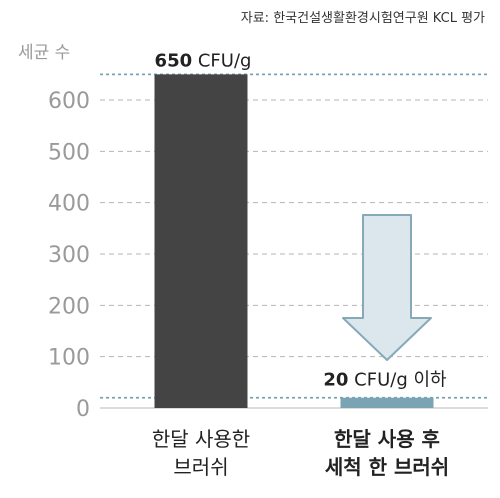 This screenshot has height=498, width=500. What do you see at coordinates (69, 358) in the screenshot?
I see `y-tick-label: 100` at bounding box center [69, 358].